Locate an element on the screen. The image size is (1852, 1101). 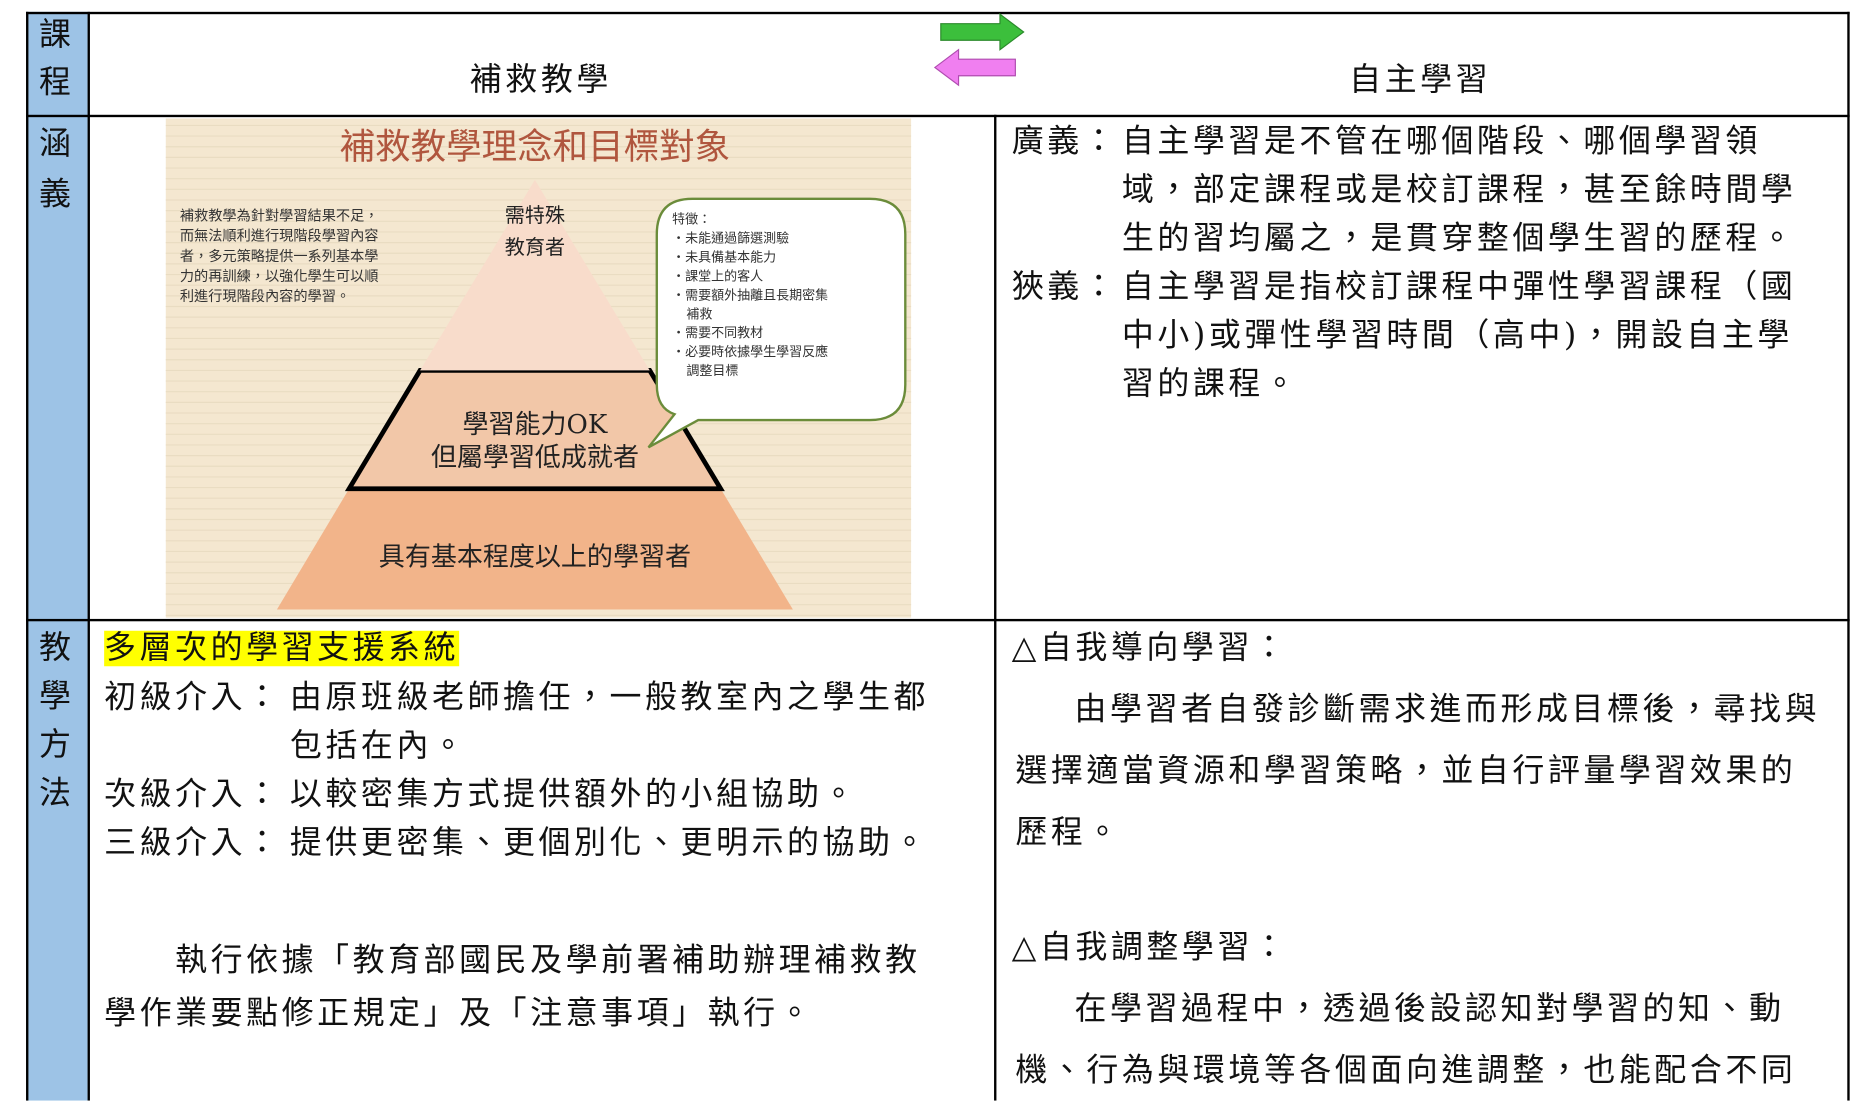
section-line: 歷程。 is located at coordinates (1068, 832).